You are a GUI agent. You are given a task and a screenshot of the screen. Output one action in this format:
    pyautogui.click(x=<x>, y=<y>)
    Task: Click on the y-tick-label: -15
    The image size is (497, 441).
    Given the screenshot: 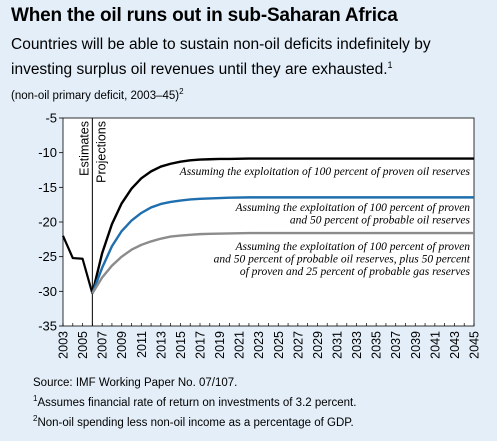 What is the action you would take?
    pyautogui.click(x=47, y=187)
    